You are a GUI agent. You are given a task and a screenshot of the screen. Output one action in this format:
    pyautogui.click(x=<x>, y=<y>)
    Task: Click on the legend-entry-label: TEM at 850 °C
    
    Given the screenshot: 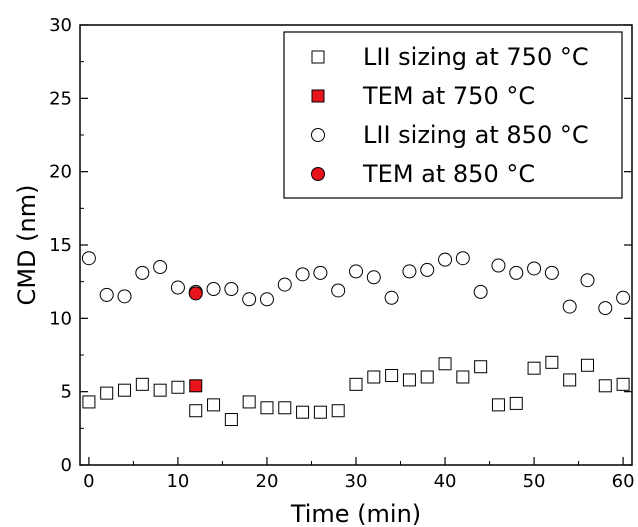 What is the action you would take?
    pyautogui.click(x=448, y=174)
    